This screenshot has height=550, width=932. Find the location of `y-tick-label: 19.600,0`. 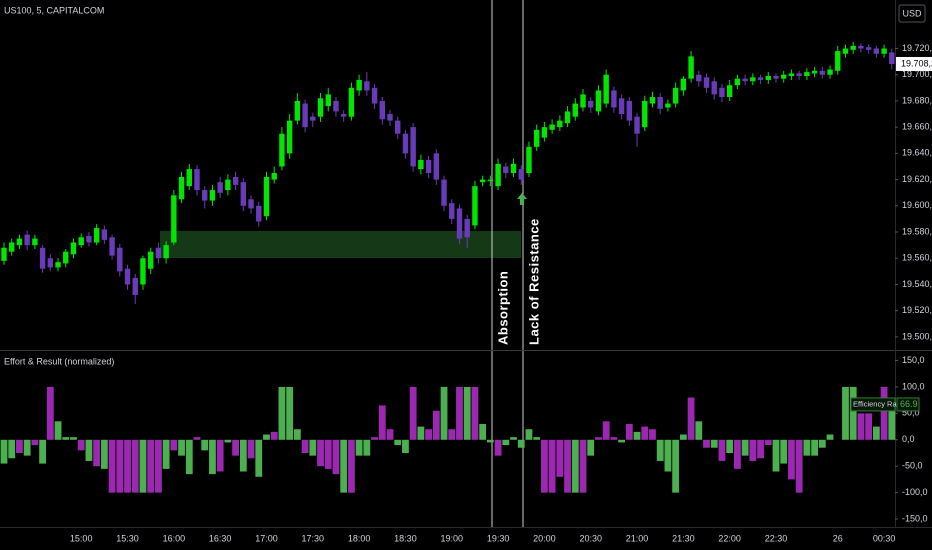

y-tick-label: 19.600,0 is located at coordinates (917, 205).